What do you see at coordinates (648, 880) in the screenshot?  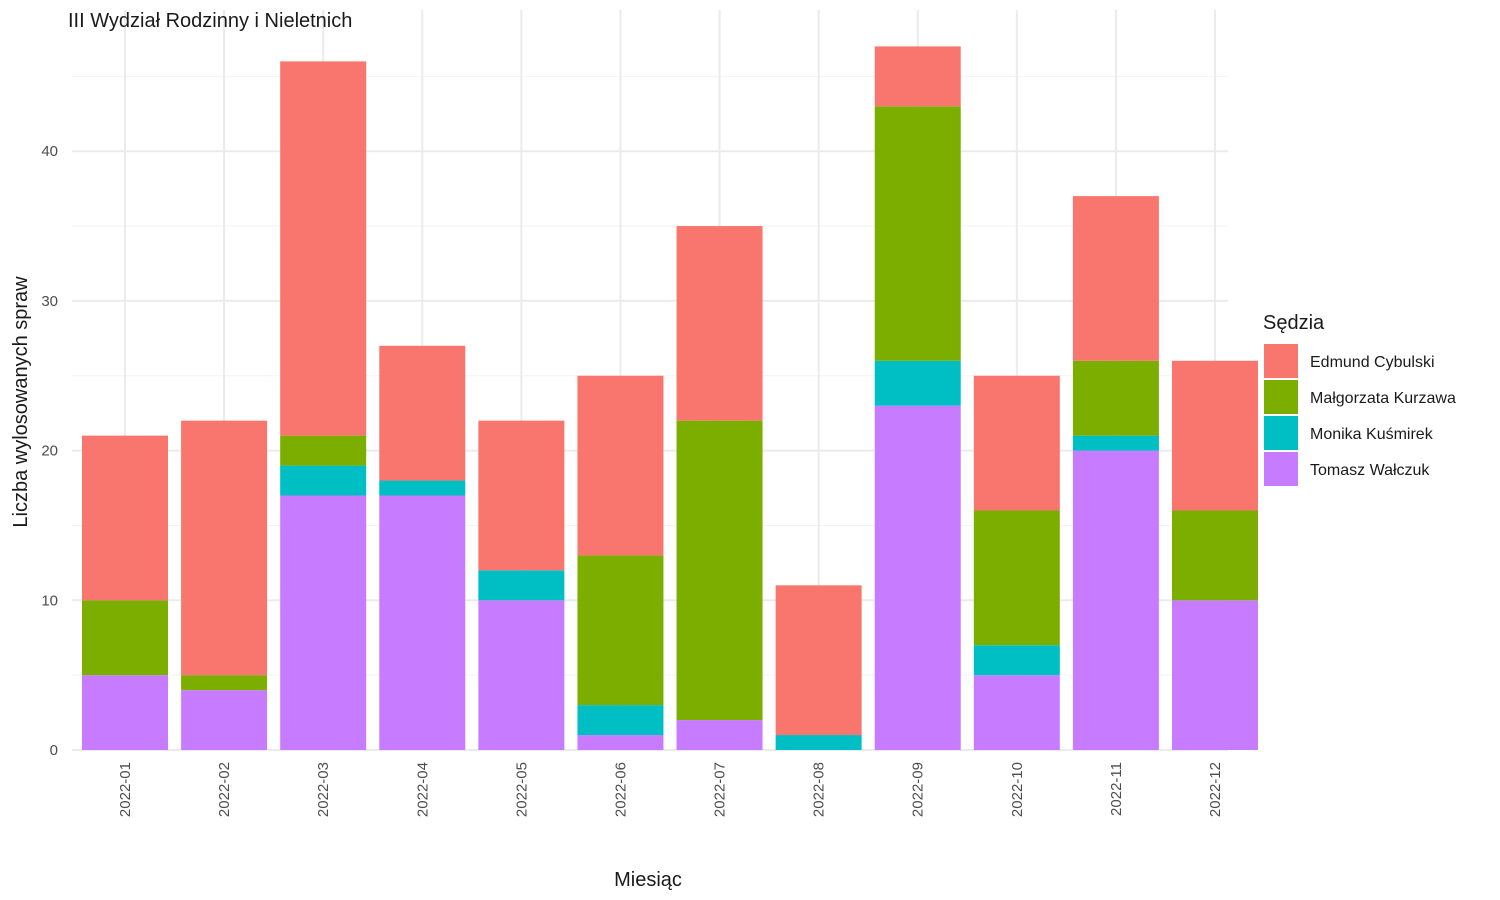 I see `x-axis-title: Miesiąc` at bounding box center [648, 880].